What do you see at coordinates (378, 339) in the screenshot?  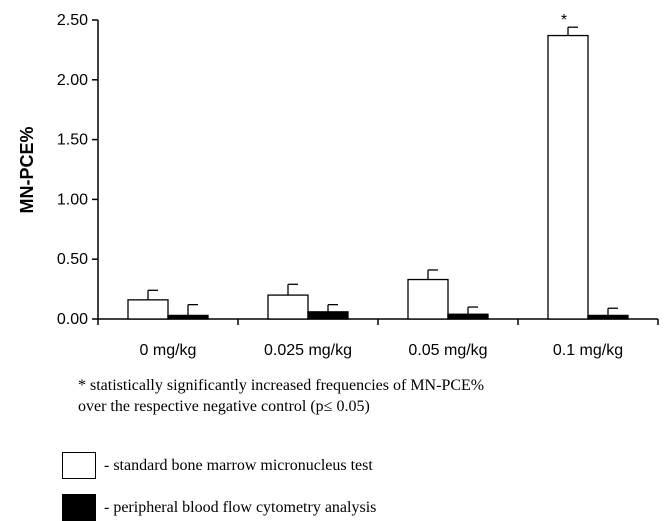 I see `x-axis-ticks: 0 mg/kg 0.025 mg/kg 0.05 mg/kg 0.1 mg/kg` at bounding box center [378, 339].